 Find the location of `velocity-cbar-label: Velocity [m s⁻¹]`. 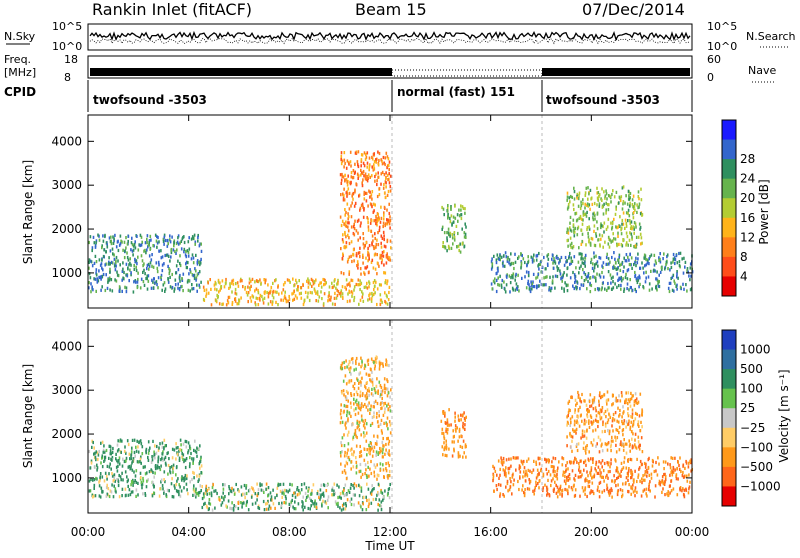

velocity-cbar-label: Velocity [m s⁻¹] is located at coordinates (784, 415).